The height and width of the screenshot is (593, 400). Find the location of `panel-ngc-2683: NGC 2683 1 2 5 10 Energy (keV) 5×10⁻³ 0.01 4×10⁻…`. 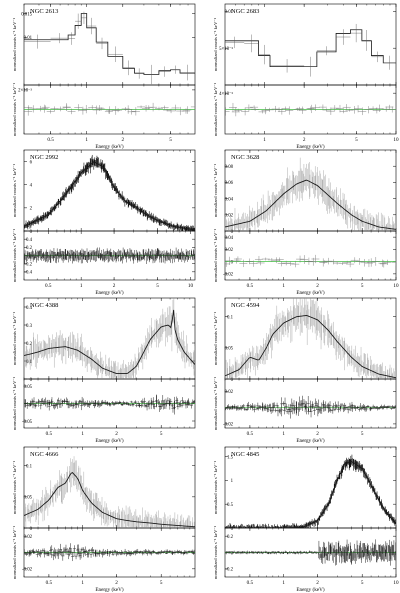

panel-ngc-2683: NGC 2683 1 2 5 10 Energy (keV) 5×10⁻³ 0.01 4×10⁻… is located at coordinates (306, 76).